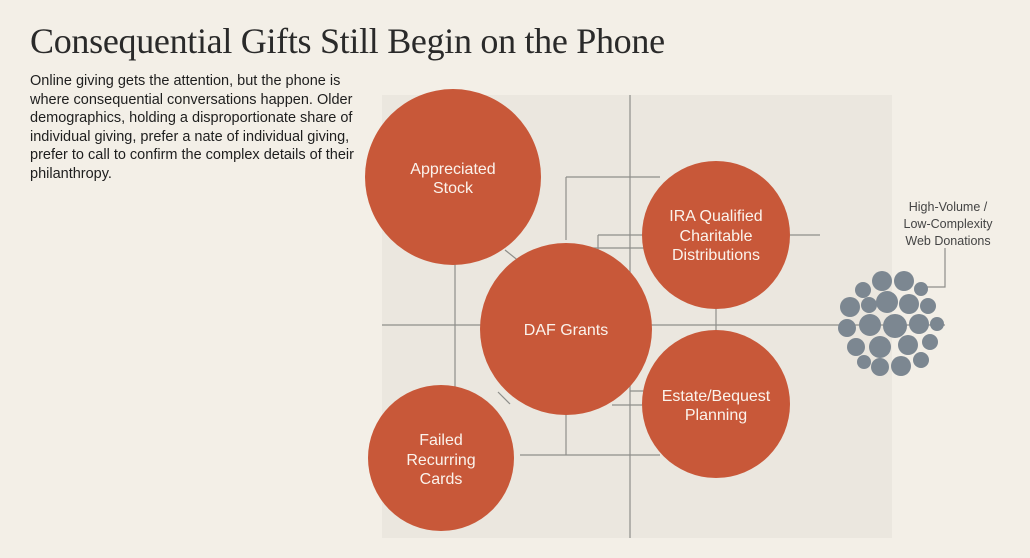 The image size is (1030, 558). I want to click on node-estate-planning: Estate/Bequest Planning, so click(716, 404).